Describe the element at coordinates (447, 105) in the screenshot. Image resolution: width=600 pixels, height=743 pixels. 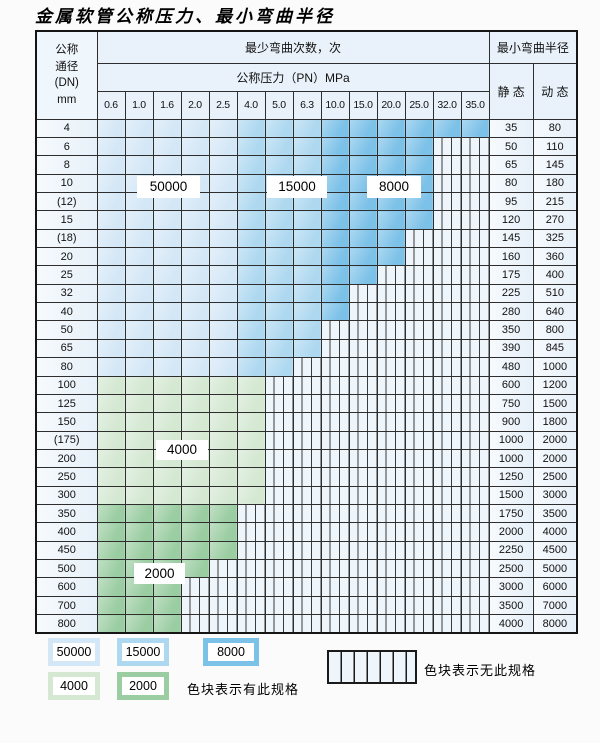
I see `pressure-col-header: 32.0` at that location.